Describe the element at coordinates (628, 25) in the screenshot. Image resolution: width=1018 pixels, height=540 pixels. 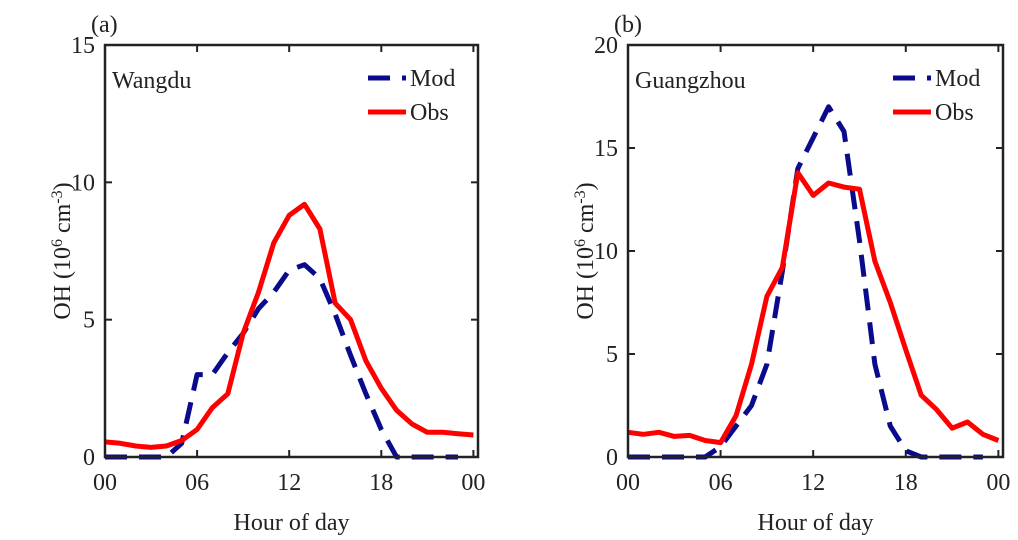
I see `panel-label: (b)` at that location.